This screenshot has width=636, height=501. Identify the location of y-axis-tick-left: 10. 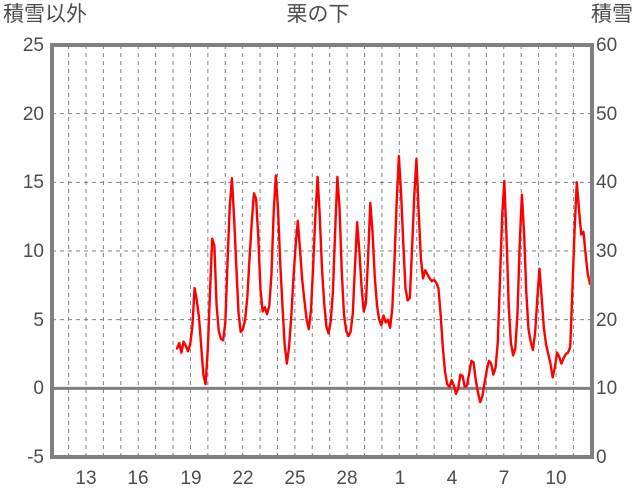
(33, 251).